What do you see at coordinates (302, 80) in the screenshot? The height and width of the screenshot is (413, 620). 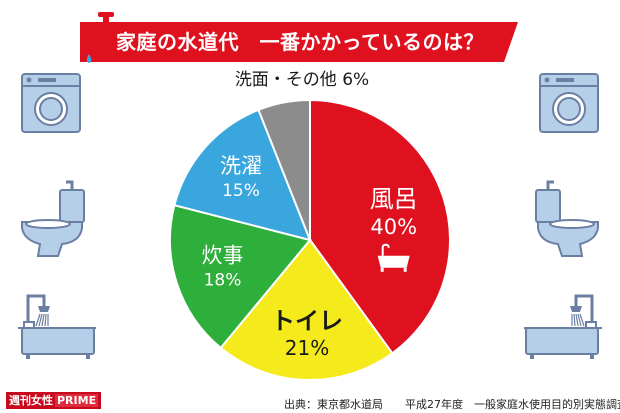 I see `slice-label: 洗面・その他 6%` at bounding box center [302, 80].